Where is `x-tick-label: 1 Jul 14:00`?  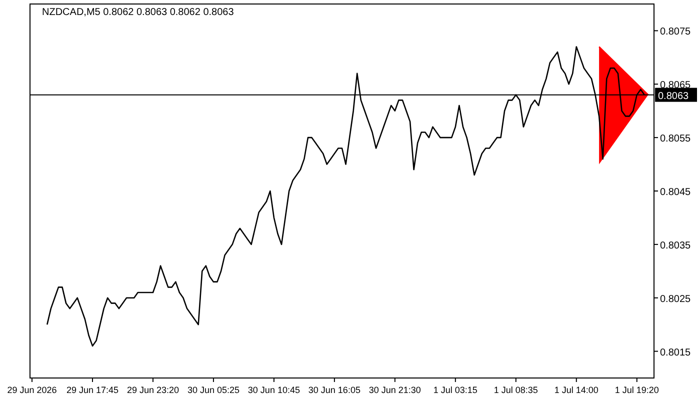 x-tick-label: 1 Jul 14:00 is located at coordinates (576, 390).